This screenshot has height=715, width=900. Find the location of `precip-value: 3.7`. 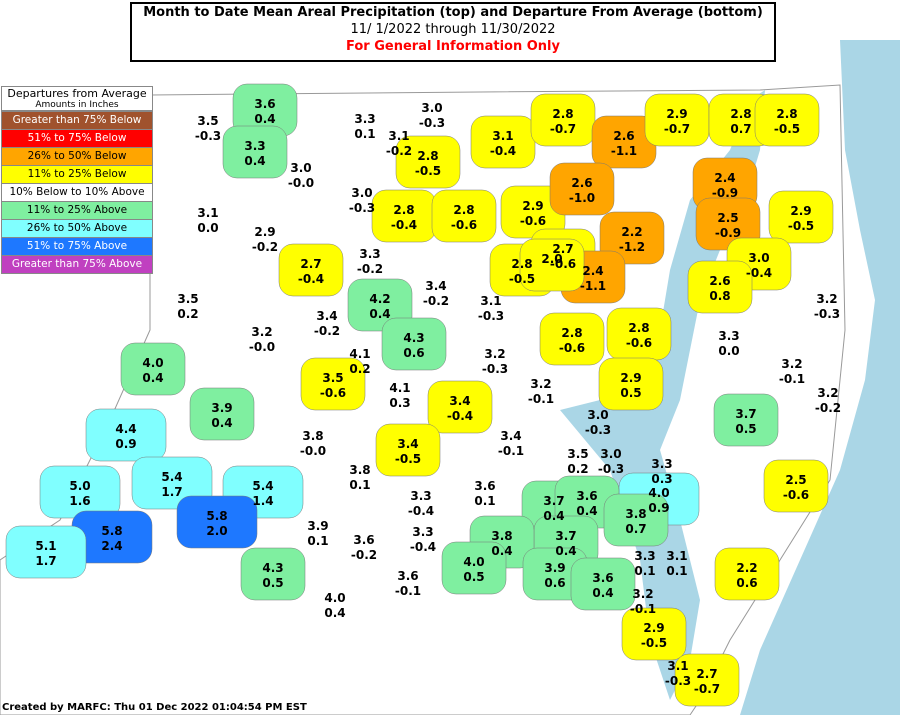

precip-value: 3.7 is located at coordinates (553, 501).